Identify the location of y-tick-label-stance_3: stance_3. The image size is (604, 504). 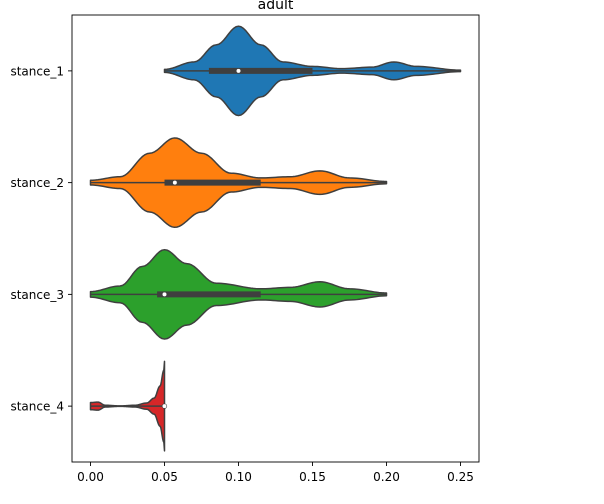
(37, 295).